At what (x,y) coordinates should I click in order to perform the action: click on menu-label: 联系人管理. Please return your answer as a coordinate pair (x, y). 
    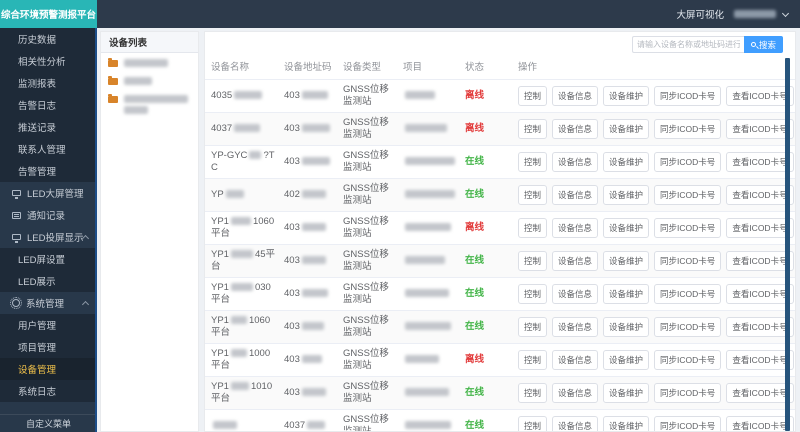
    Looking at the image, I should click on (42, 150).